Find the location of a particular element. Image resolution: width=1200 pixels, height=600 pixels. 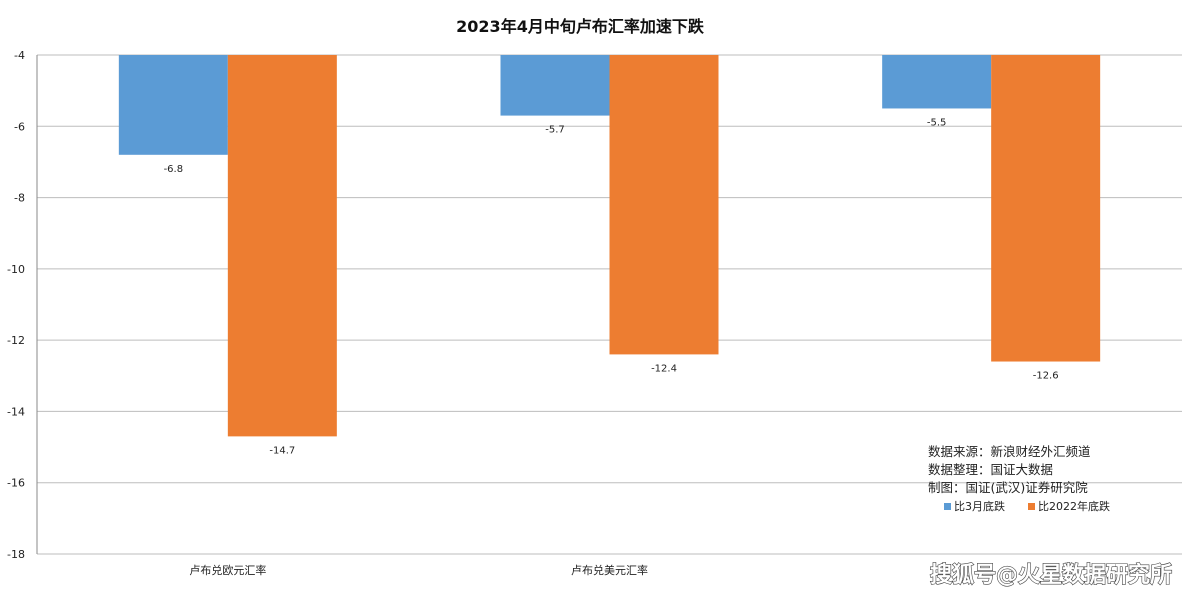

source-notes: 数据来源：新浪财经外汇频道 数据整理：国证大数据 制图：国证(武汉)证券研究院 is located at coordinates (1009, 469).